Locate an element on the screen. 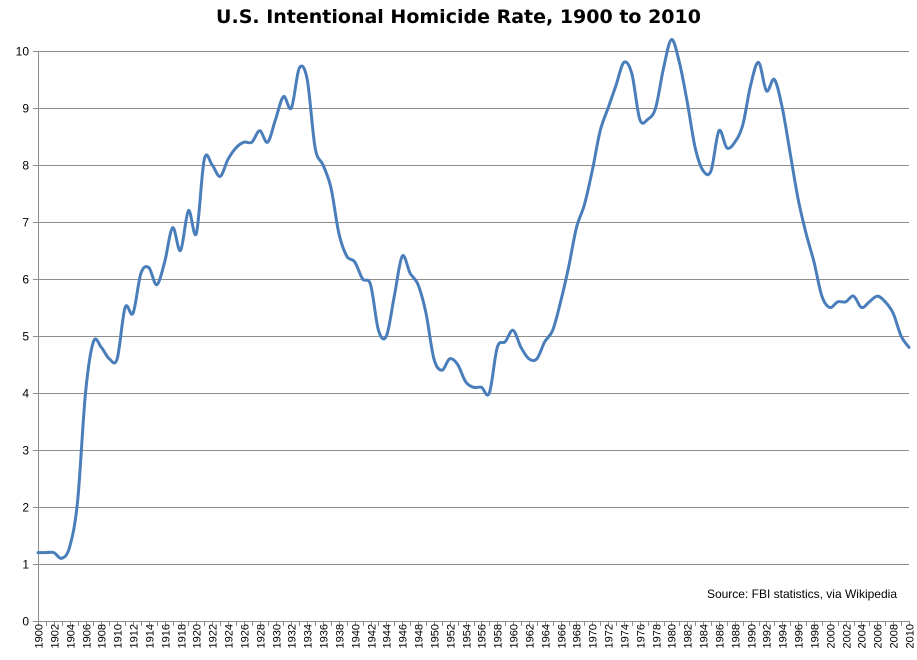 This screenshot has width=917, height=660. x-tick-label: 1948 is located at coordinates (420, 636).